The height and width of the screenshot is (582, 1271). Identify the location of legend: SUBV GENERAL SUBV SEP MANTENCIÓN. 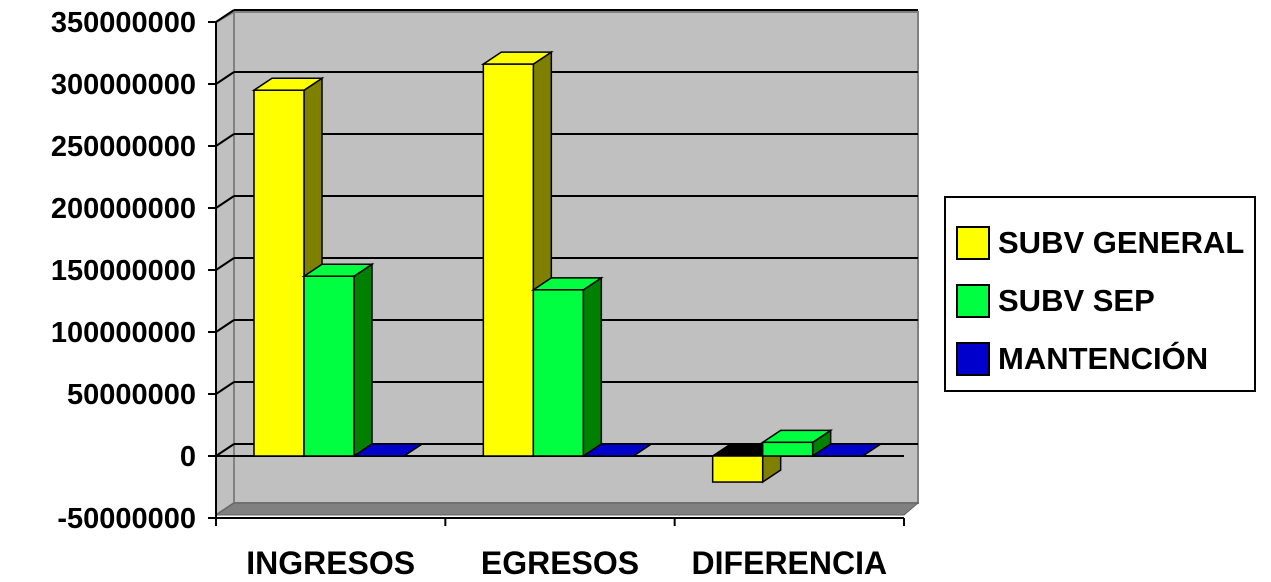
(1100, 294).